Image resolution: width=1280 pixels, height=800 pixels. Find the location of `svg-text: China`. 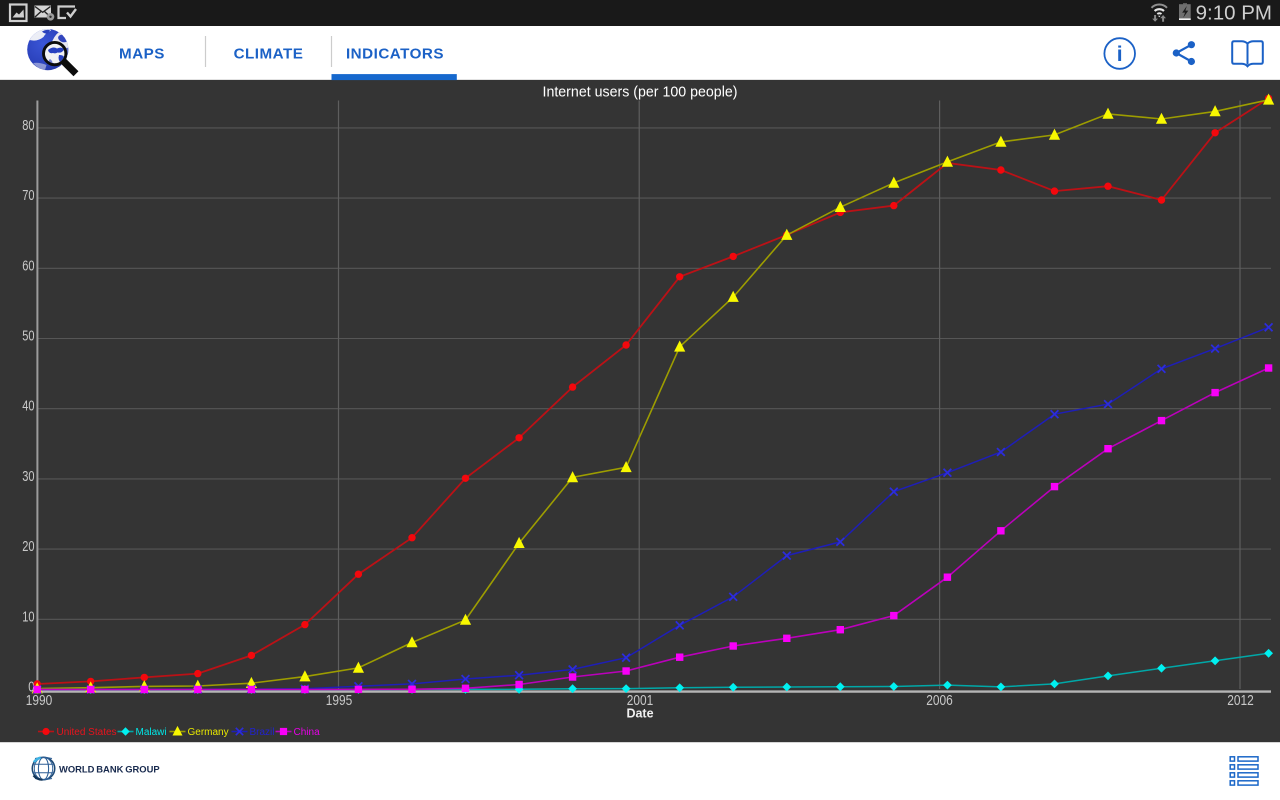

svg-text: China is located at coordinates (307, 732).